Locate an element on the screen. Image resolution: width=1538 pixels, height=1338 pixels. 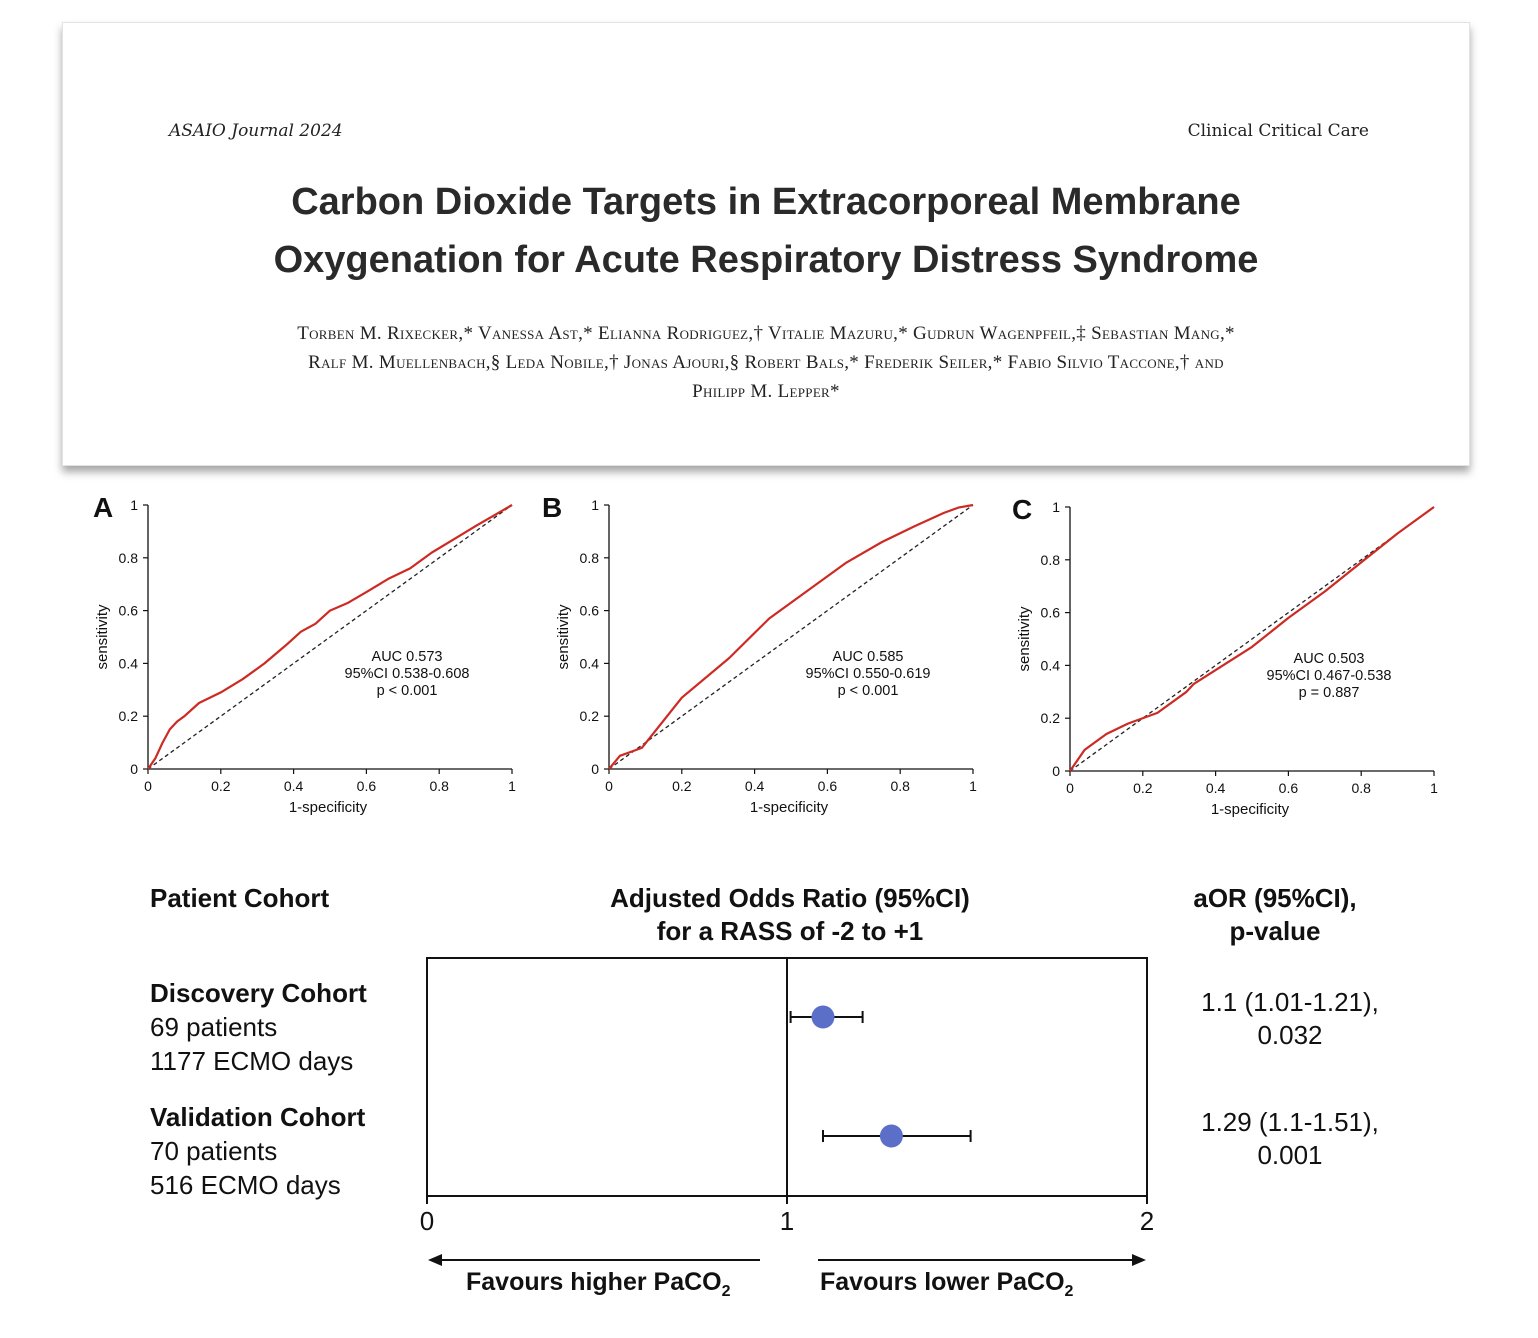
aor-estimate: 1.29 (1.1-1.51), is located at coordinates (1290, 1122).